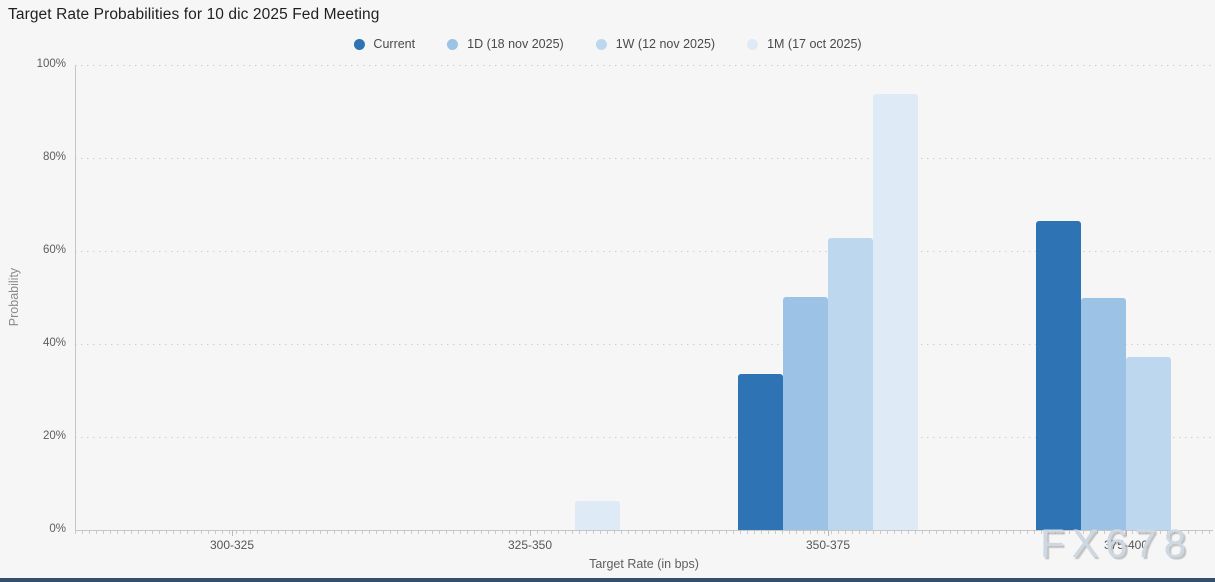 The width and height of the screenshot is (1215, 582). What do you see at coordinates (394, 44) in the screenshot?
I see `legend-label: Current` at bounding box center [394, 44].